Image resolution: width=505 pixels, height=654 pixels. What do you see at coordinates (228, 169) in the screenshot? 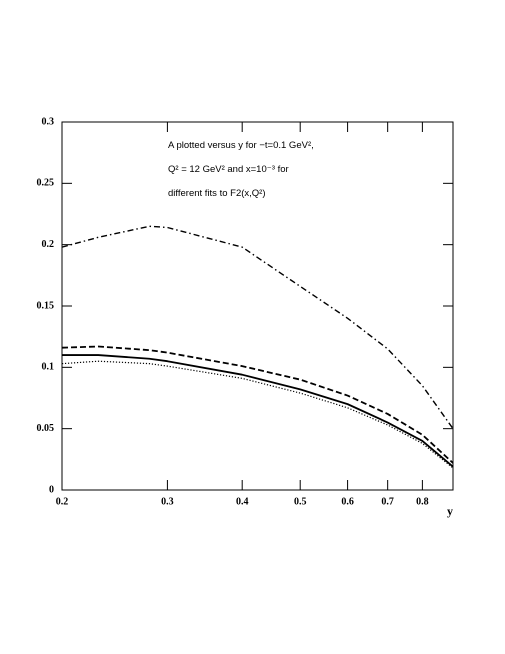
I see `annotation: Q² = 12 GeV² and x=10⁻³ for` at bounding box center [228, 169].